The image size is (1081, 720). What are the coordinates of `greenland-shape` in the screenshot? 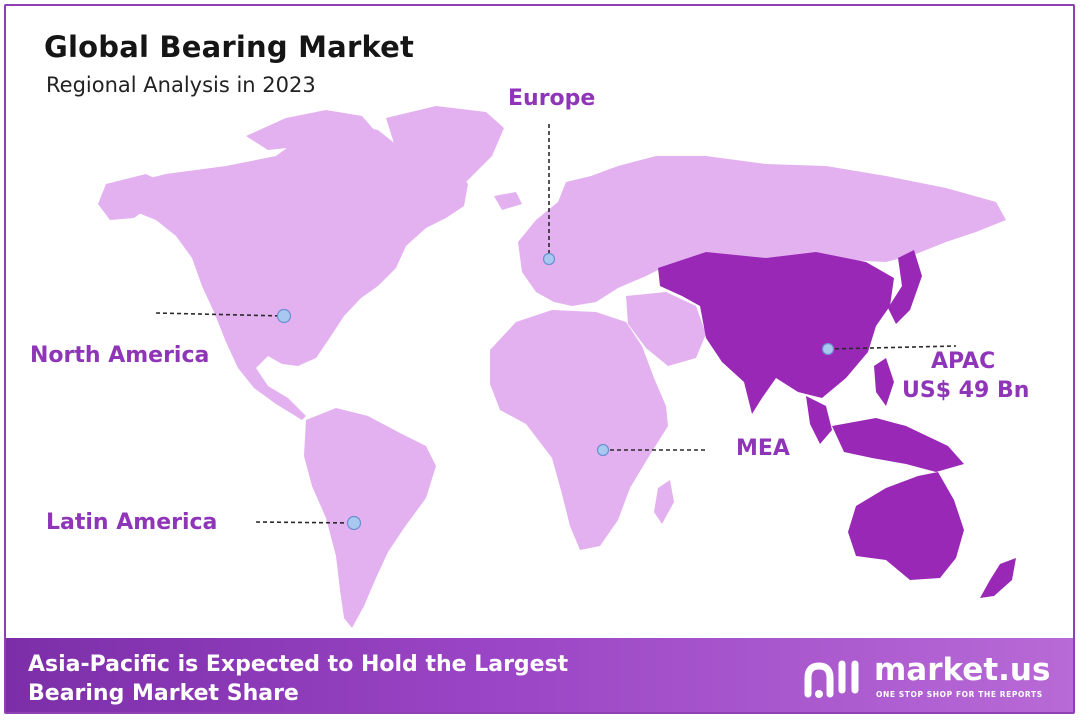 It's located at (445, 165).